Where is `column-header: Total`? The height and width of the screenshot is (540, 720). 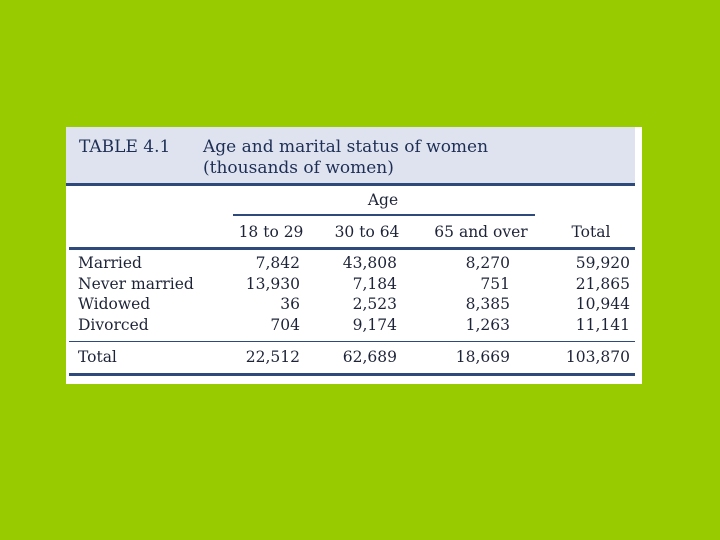 column-header: Total is located at coordinates (591, 232).